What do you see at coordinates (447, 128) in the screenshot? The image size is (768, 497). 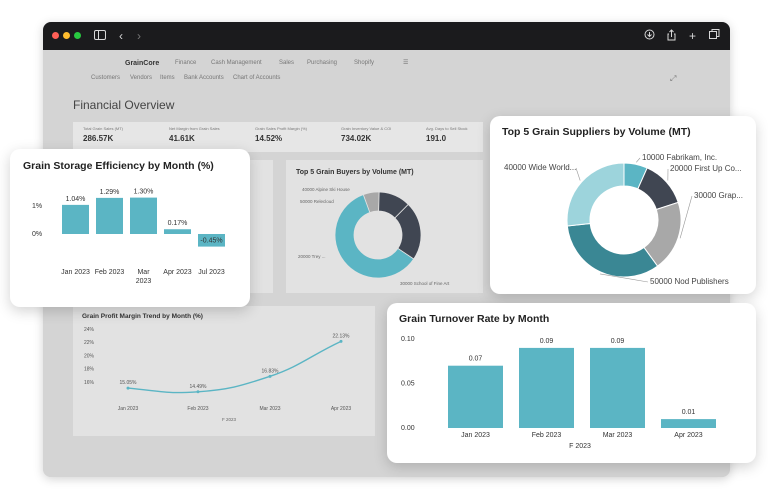 I see `kpi-label: Avg. Days to Sell Stock` at bounding box center [447, 128].